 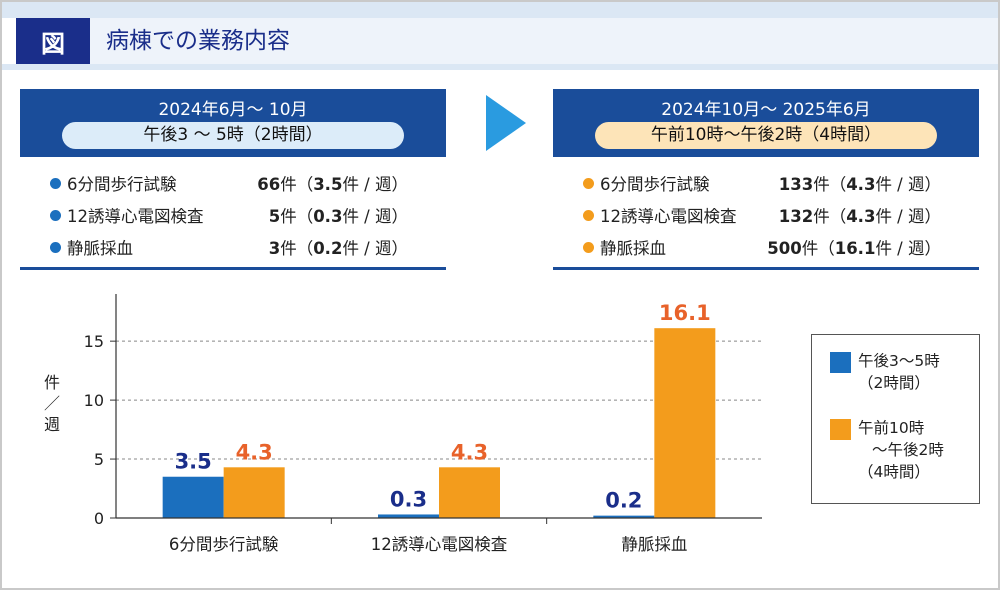 What do you see at coordinates (654, 544) in the screenshot?
I see `x-tick-label: 静脈採血` at bounding box center [654, 544].